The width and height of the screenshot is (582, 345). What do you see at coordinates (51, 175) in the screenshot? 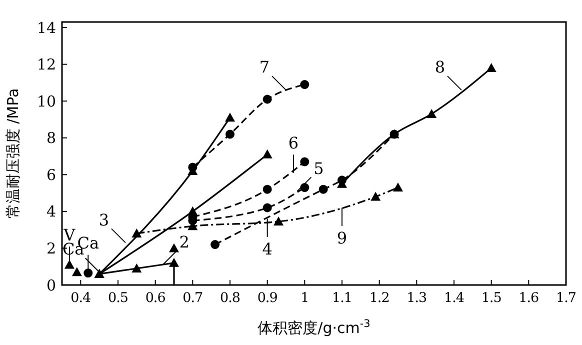
I see `y-tick-label: 6` at bounding box center [51, 175].